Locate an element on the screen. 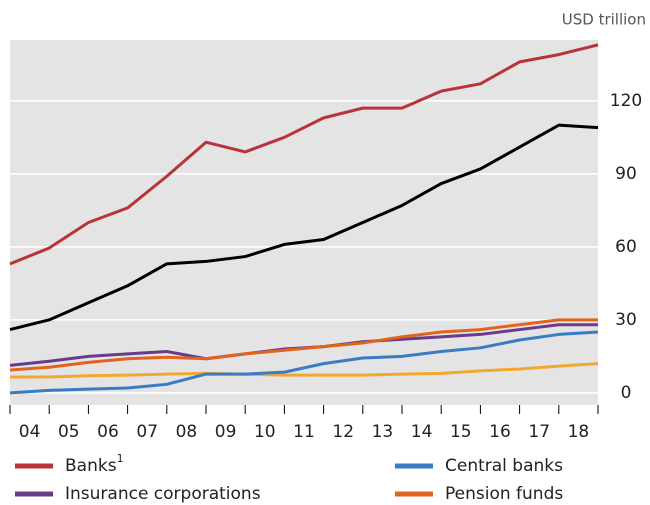  legend-item: Central banks is located at coordinates (479, 466).